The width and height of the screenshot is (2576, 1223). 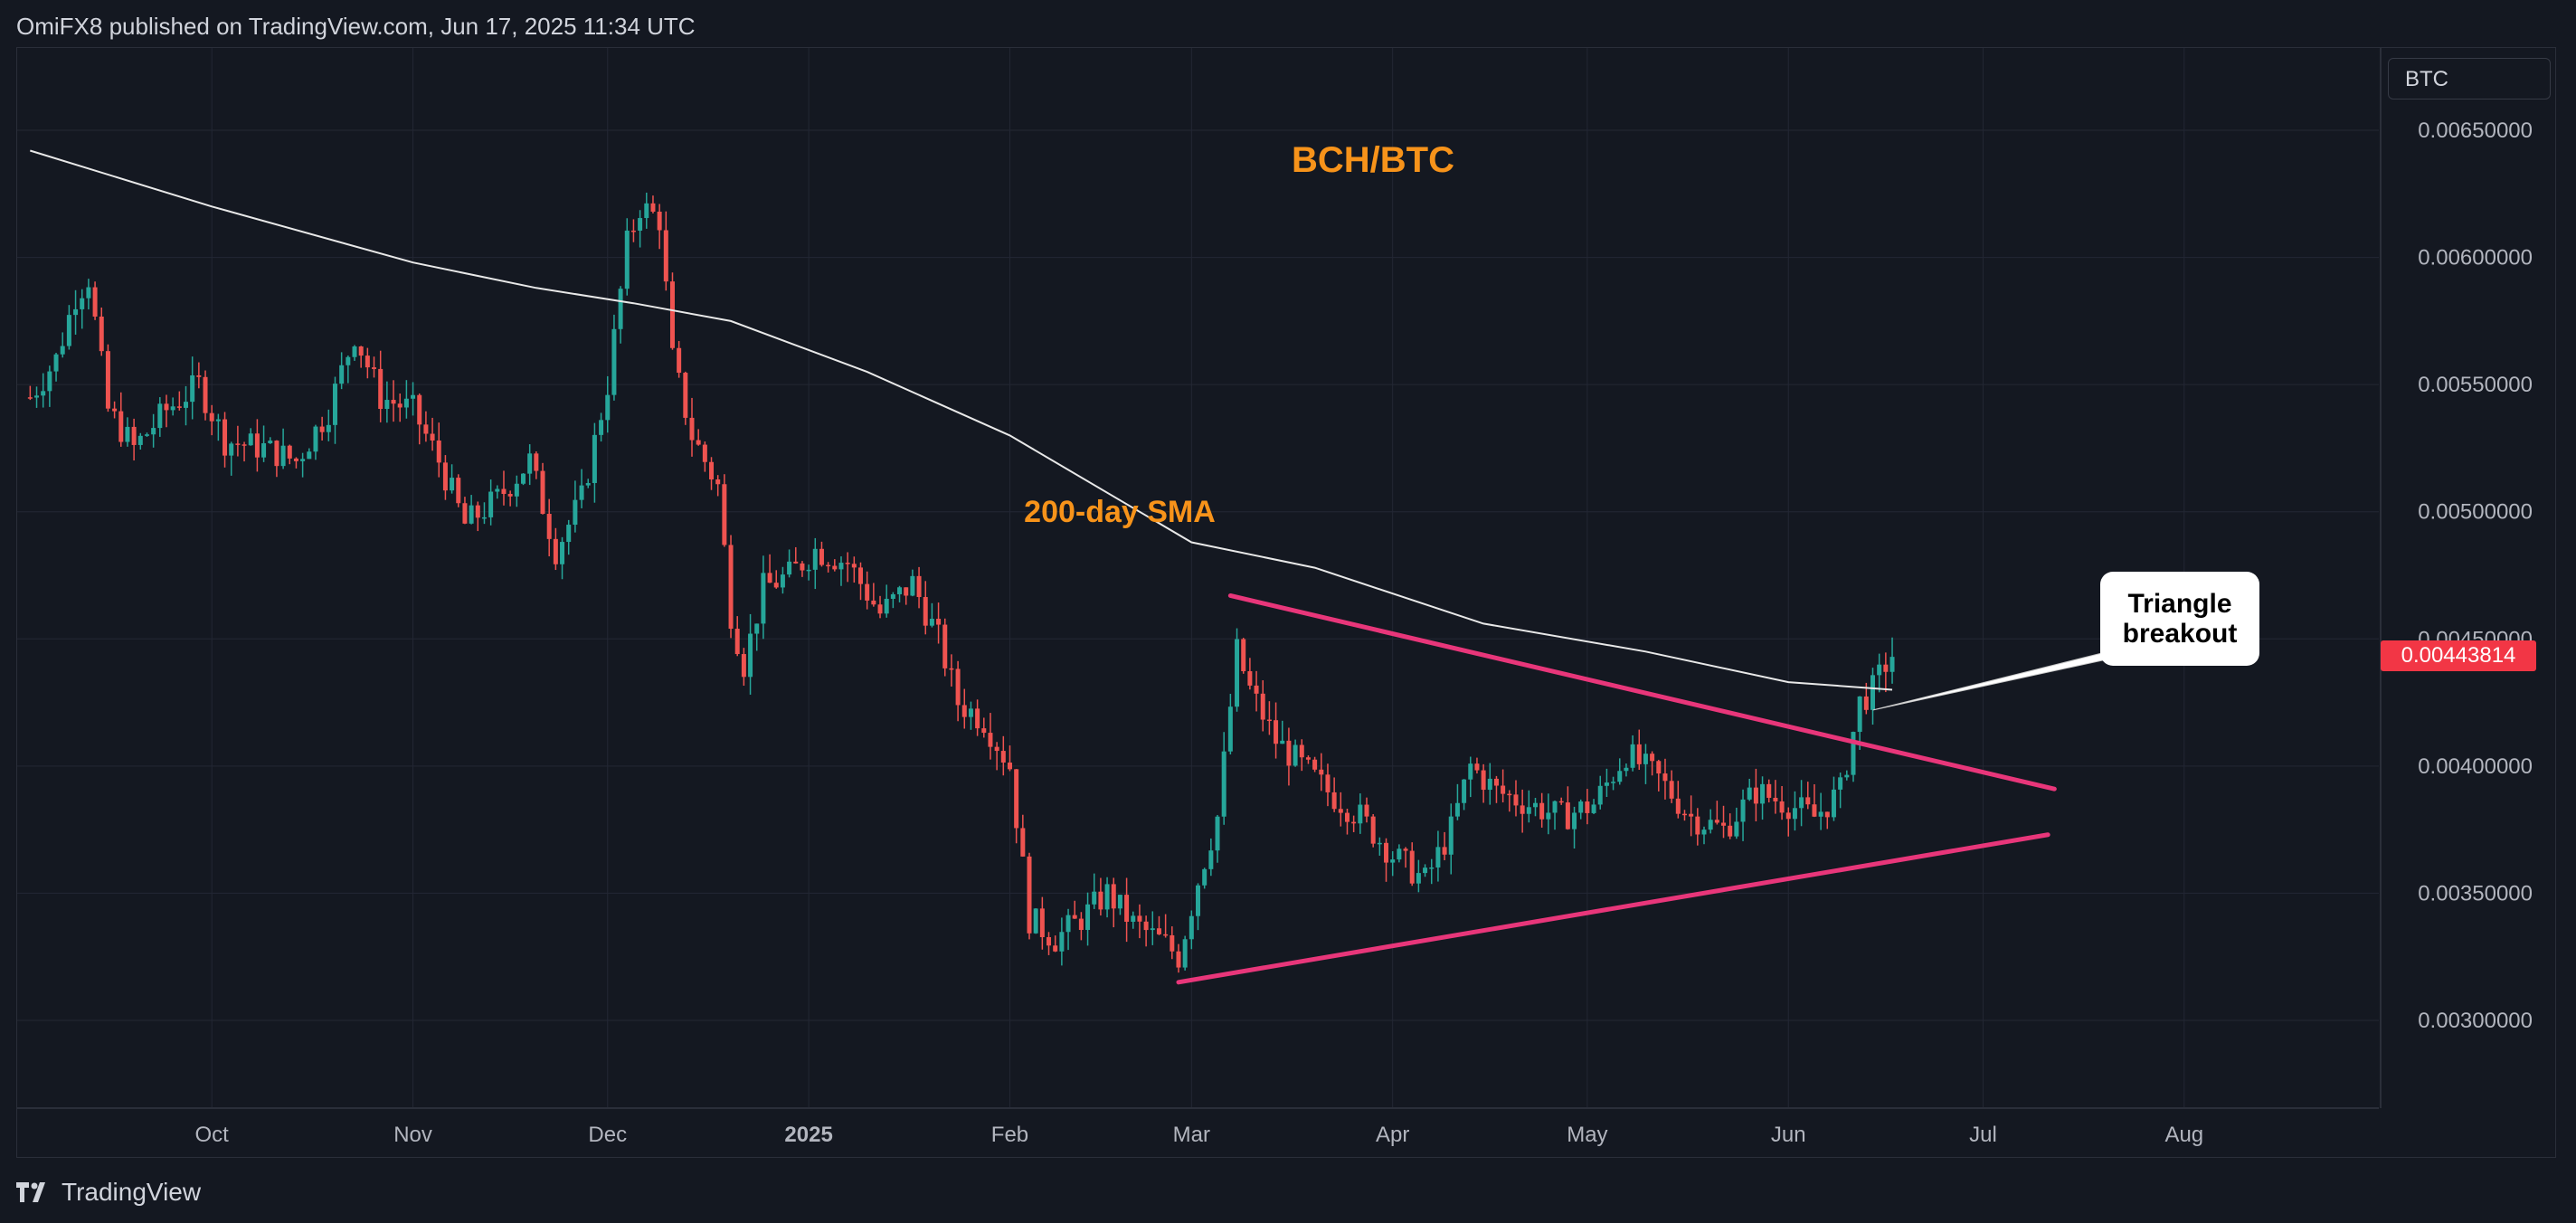 What do you see at coordinates (2426, 79) in the screenshot?
I see `symbol-label: BTC` at bounding box center [2426, 79].